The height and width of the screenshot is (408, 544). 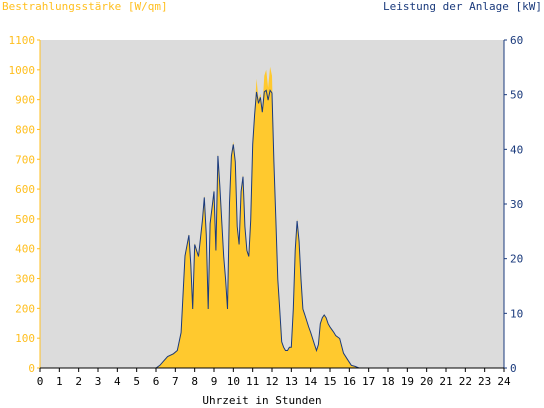 I want to click on y-left-tick-label: 800, so click(x=25, y=129).